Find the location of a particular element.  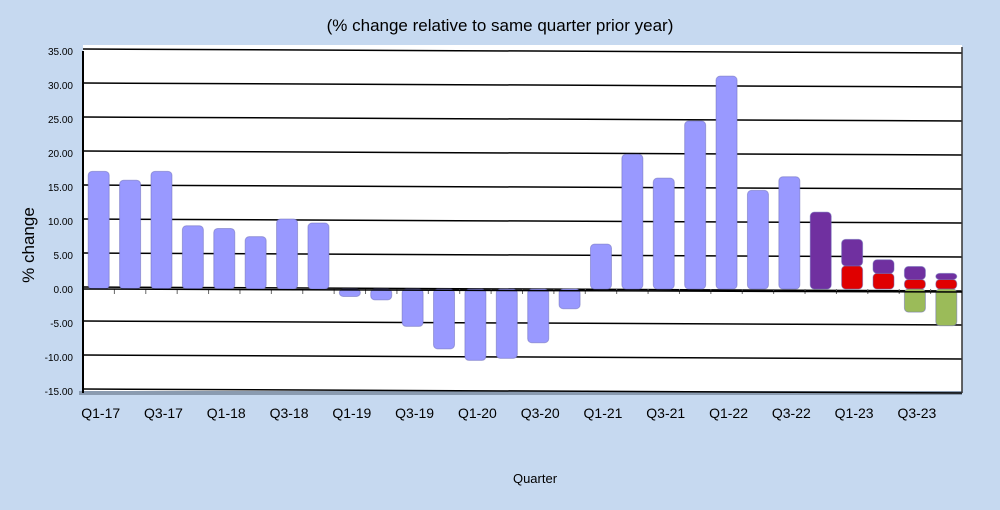

y-tick-label: 0.00 is located at coordinates (64, 290).